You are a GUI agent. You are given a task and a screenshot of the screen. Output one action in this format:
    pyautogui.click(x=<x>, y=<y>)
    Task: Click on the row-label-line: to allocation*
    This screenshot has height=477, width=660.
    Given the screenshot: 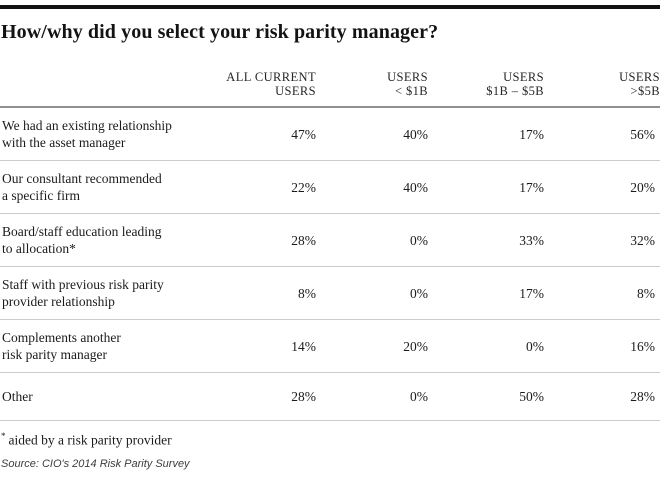 What is the action you would take?
    pyautogui.click(x=39, y=248)
    